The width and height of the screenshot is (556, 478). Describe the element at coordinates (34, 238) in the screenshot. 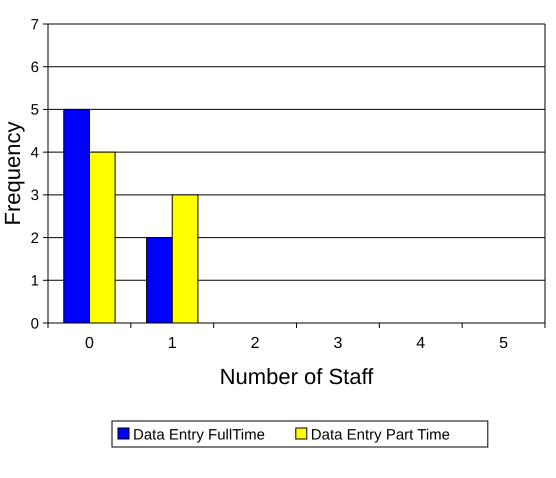

I see `y-tick-label: 2` at that location.